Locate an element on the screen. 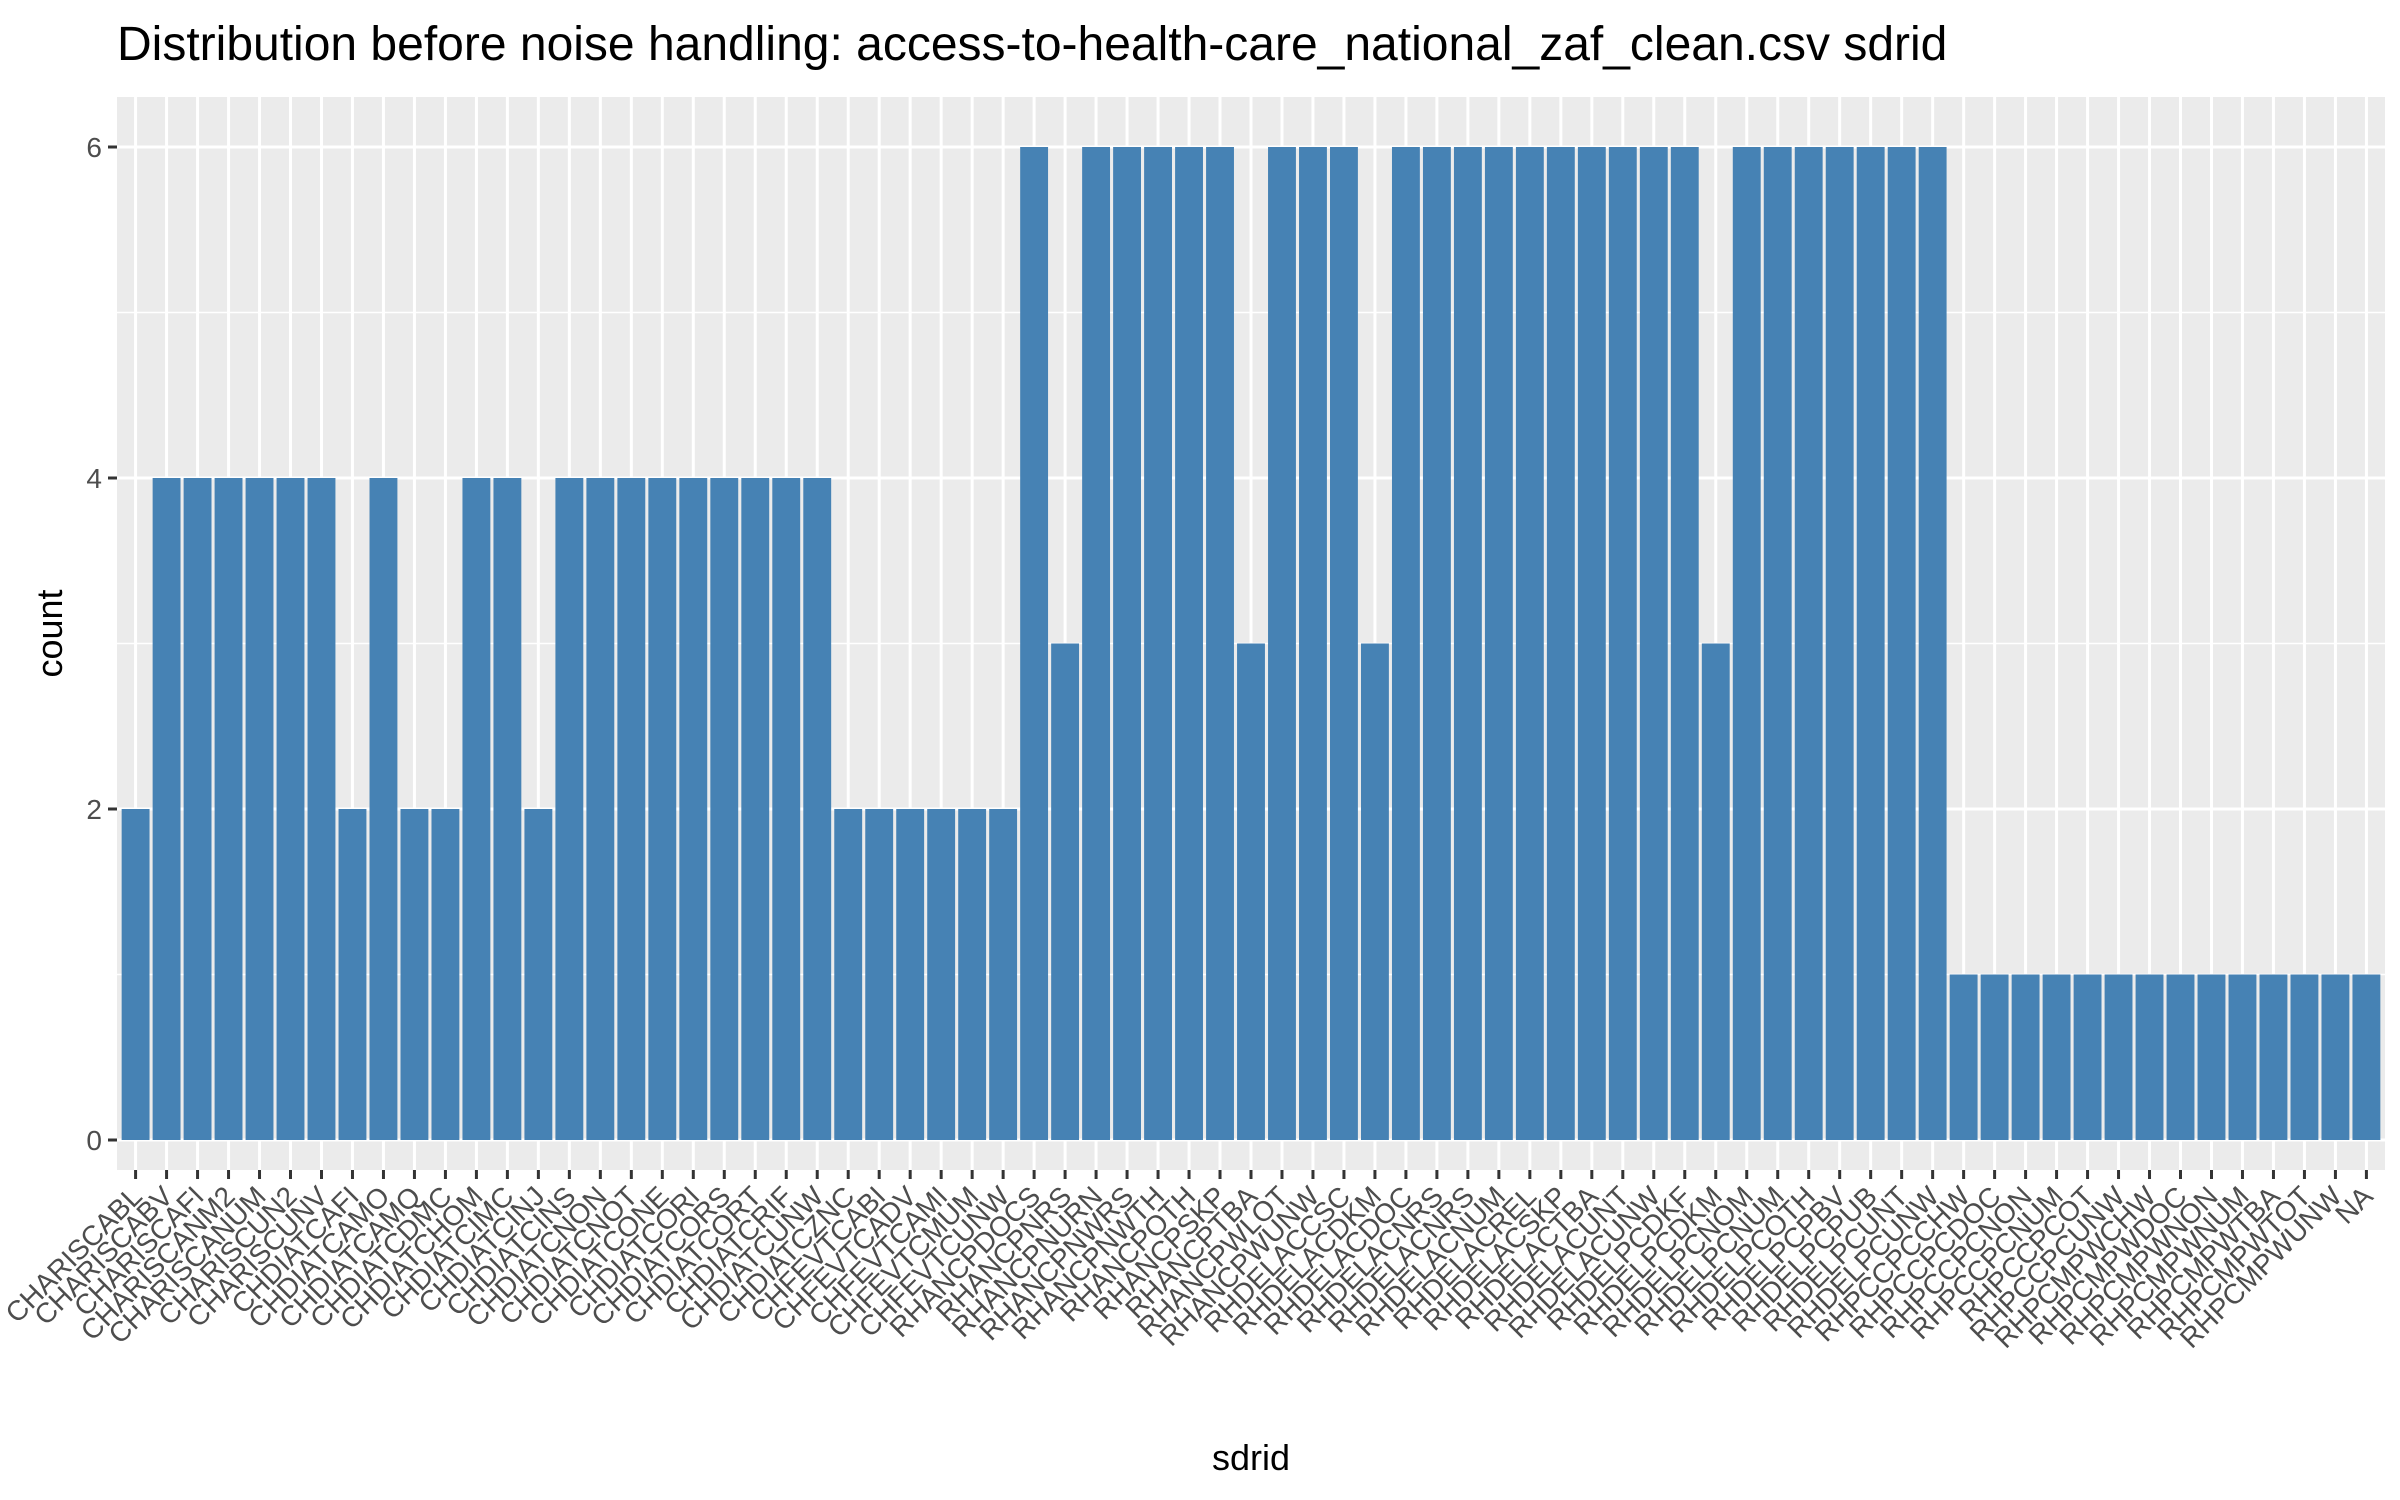  bar-rhpccpcnum is located at coordinates (2056, 1057).